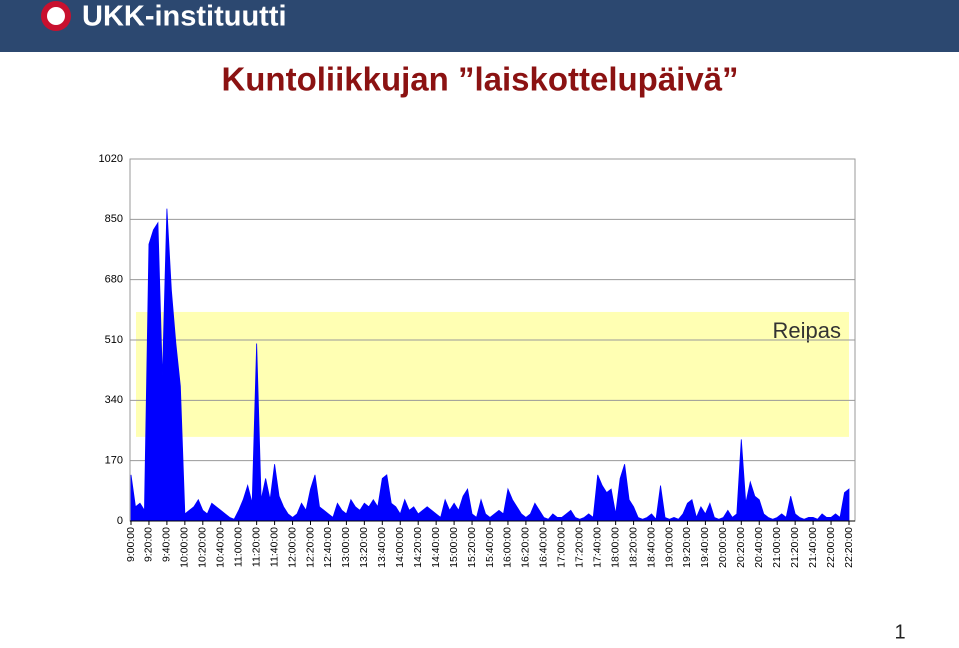 The height and width of the screenshot is (648, 959). What do you see at coordinates (274, 547) in the screenshot?
I see `x-tick-label: 11:40:00` at bounding box center [274, 547].